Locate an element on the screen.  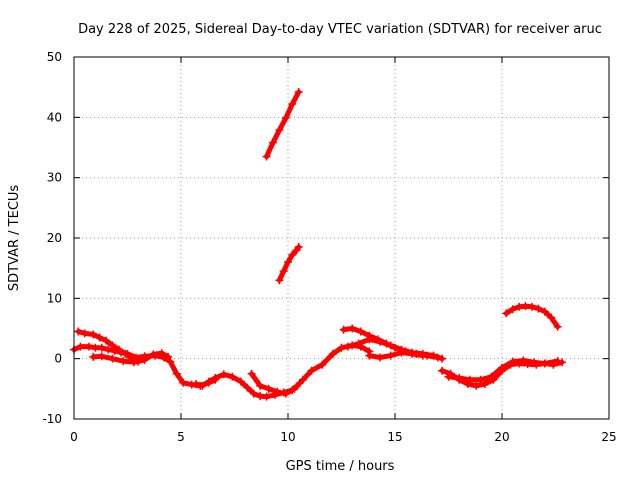
y-tick-label: 30 is located at coordinates (54, 178).